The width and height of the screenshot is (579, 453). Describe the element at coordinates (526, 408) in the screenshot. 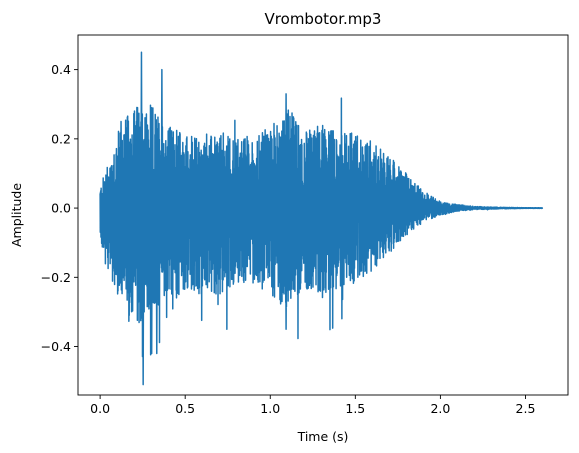

I see `x-tick-label: 2.5` at that location.